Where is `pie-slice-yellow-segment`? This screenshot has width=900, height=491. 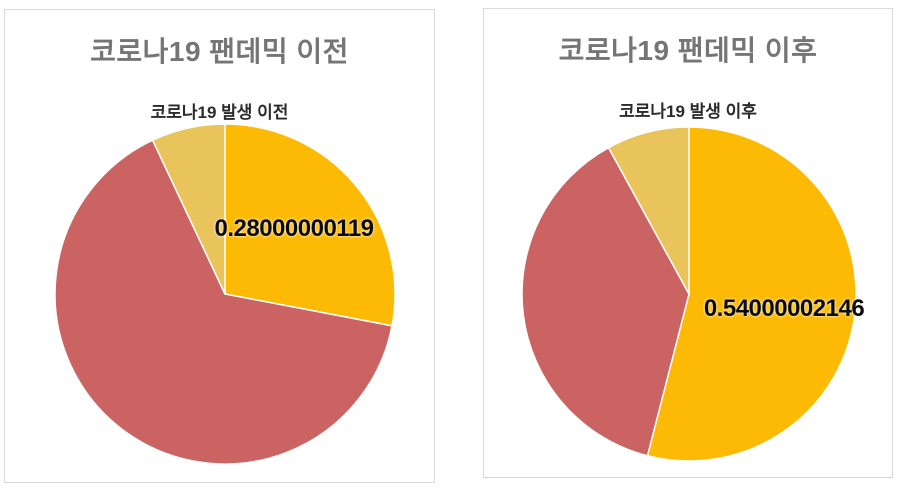 pie-slice-yellow-segment is located at coordinates (310, 225).